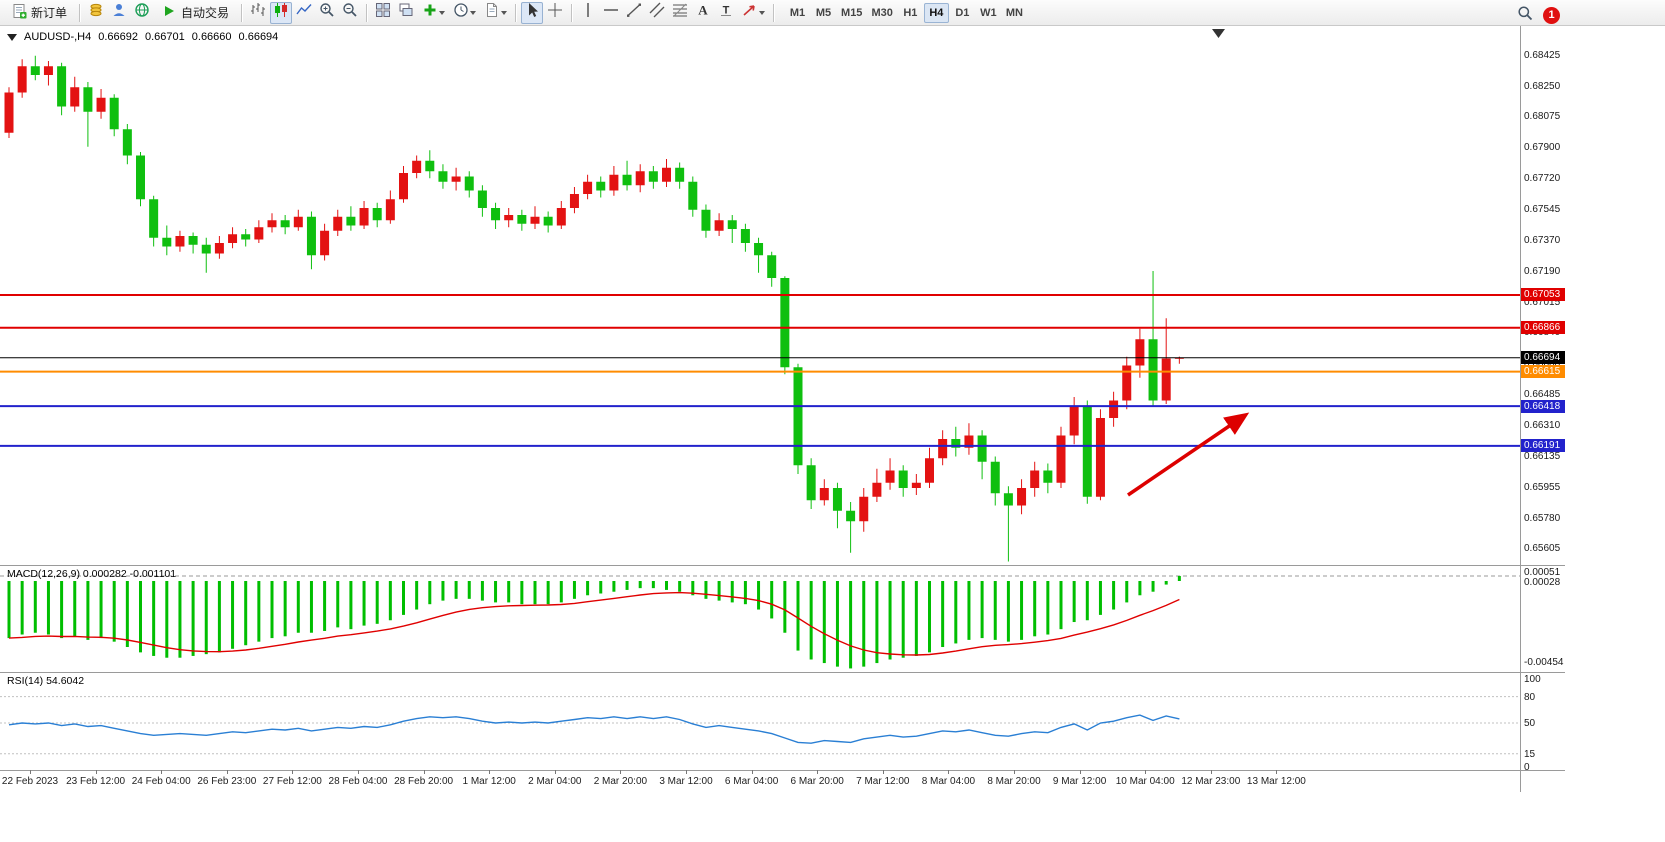 The height and width of the screenshot is (842, 1665). I want to click on community-icon, so click(119, 13).